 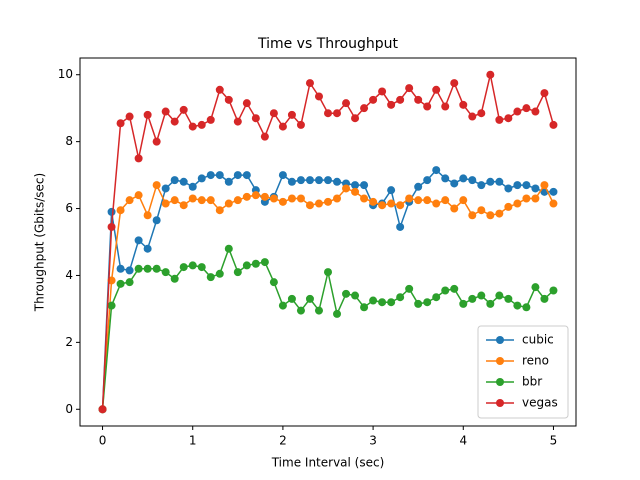 I want to click on x-tick-label: 5, so click(x=554, y=441).